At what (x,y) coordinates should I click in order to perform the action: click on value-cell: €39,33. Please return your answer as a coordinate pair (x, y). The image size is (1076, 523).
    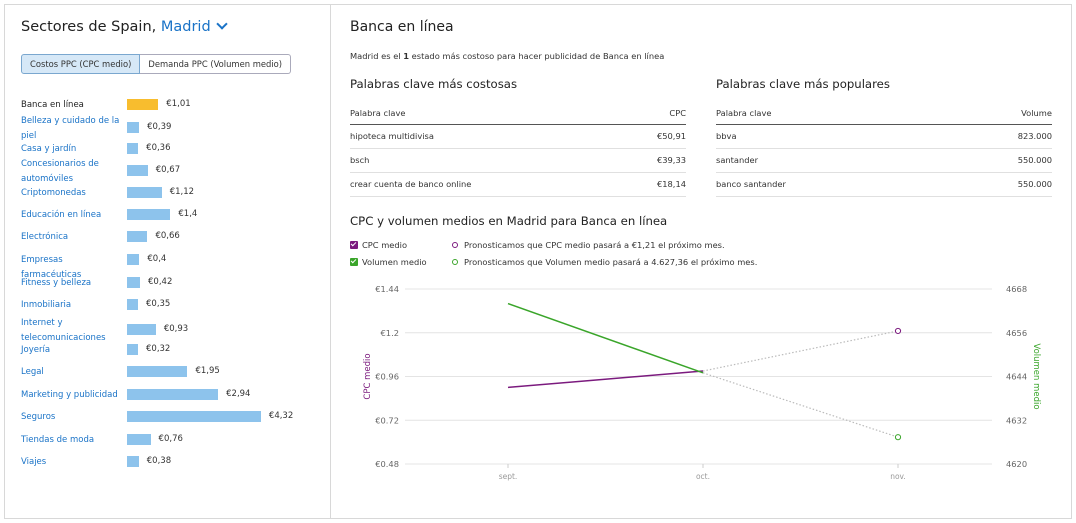
    Looking at the image, I should click on (653, 160).